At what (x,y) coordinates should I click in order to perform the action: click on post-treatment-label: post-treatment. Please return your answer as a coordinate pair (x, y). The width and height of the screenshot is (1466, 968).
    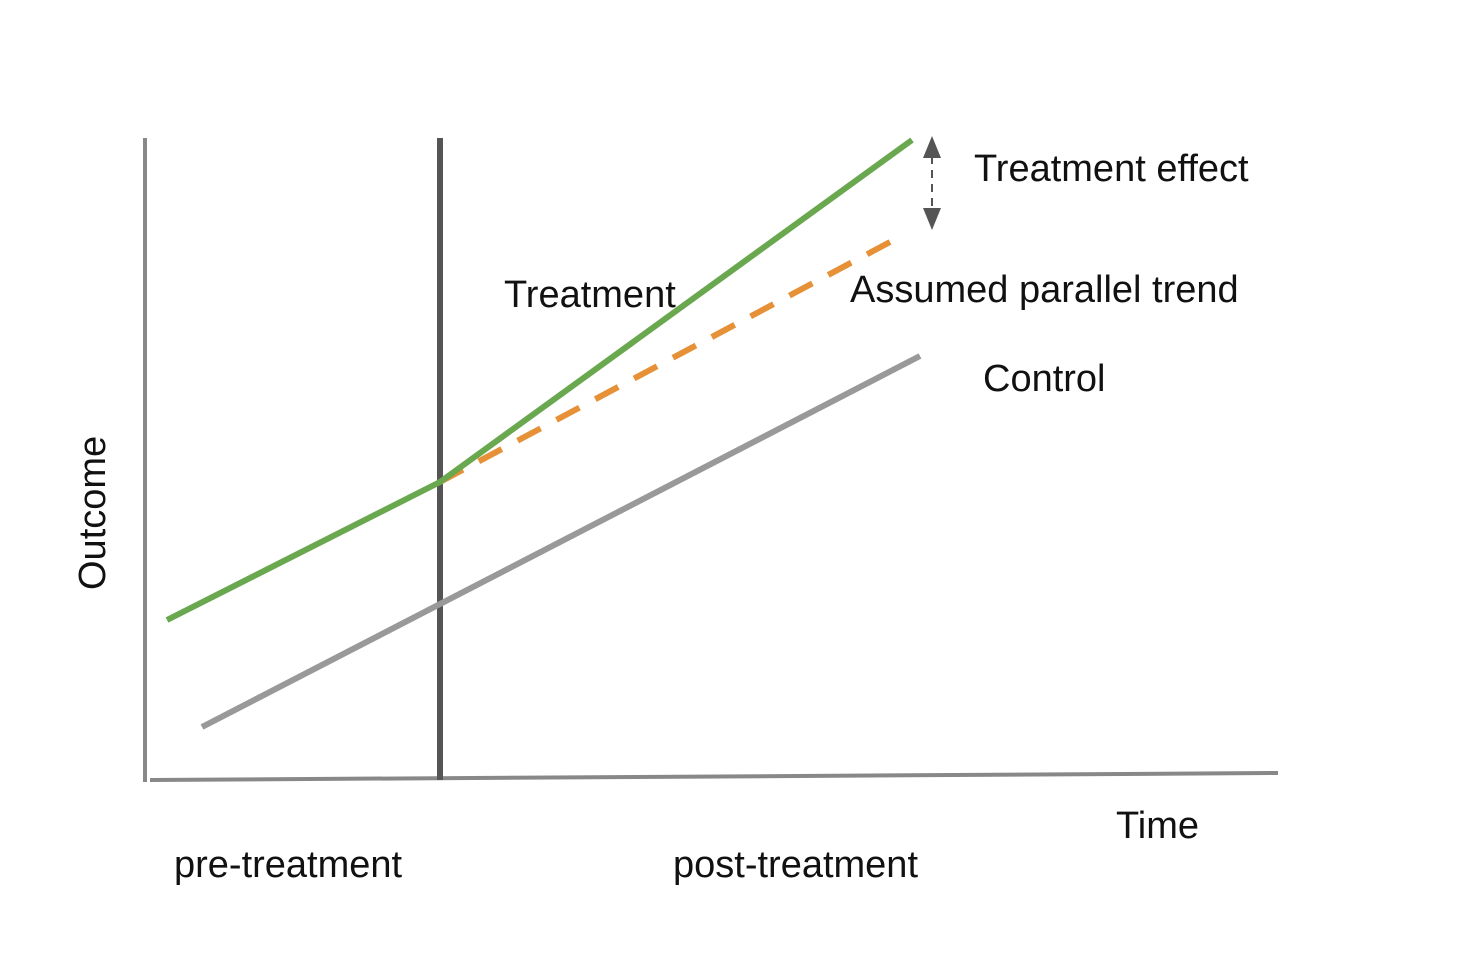
    Looking at the image, I should click on (795, 865).